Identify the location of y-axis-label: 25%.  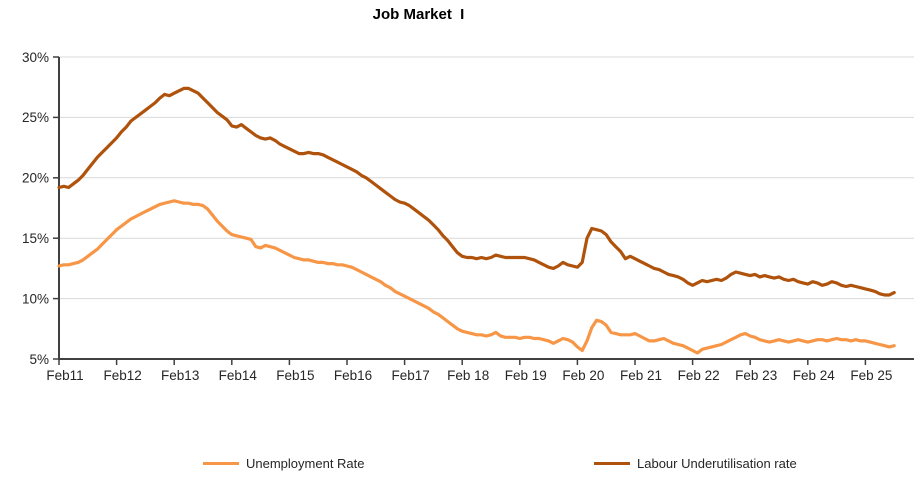
(35, 117).